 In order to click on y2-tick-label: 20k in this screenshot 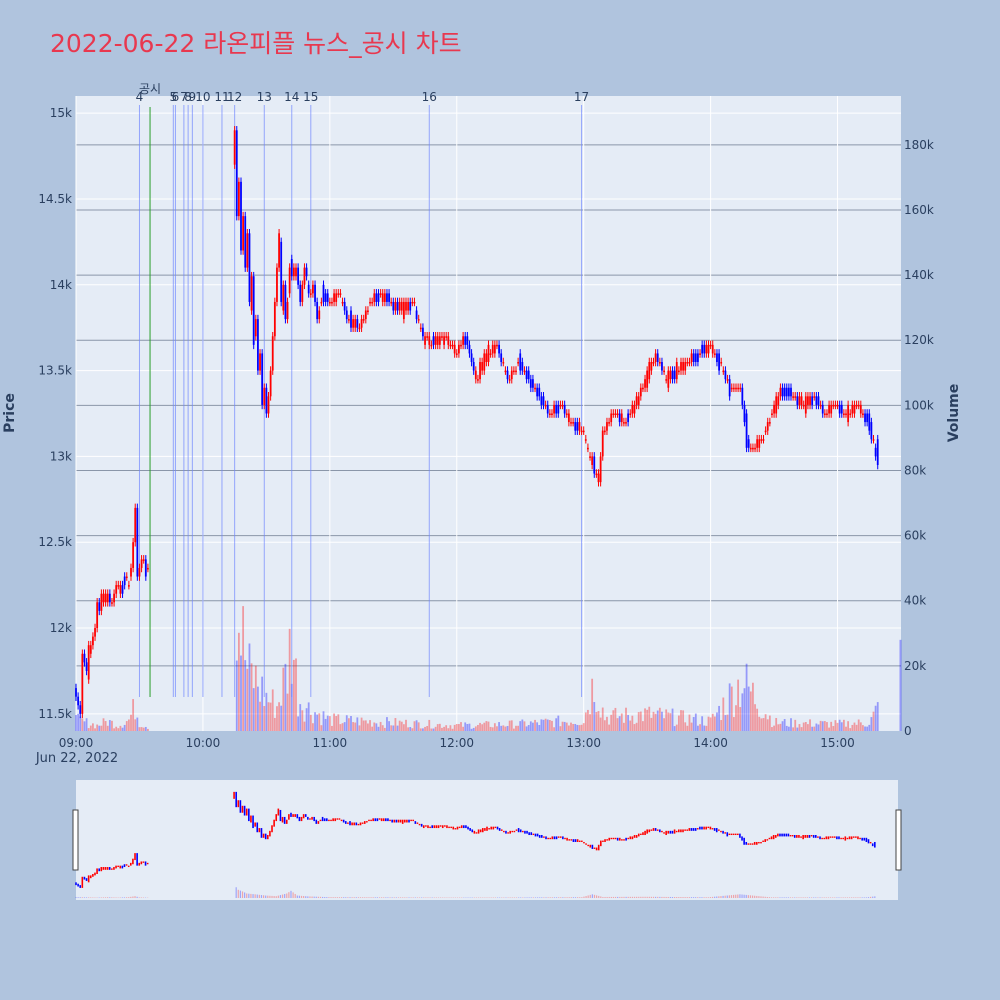, I will do `click(915, 666)`.